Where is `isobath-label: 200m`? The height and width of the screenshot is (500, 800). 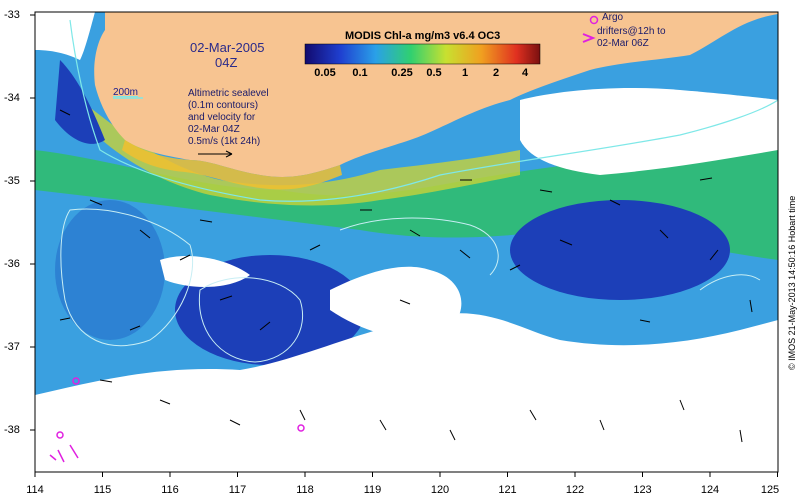 isobath-label: 200m is located at coordinates (126, 92).